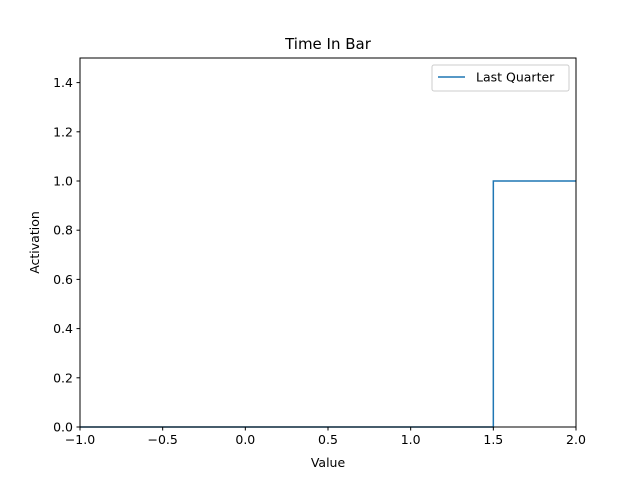 The width and height of the screenshot is (640, 480). I want to click on legend-box, so click(500, 78).